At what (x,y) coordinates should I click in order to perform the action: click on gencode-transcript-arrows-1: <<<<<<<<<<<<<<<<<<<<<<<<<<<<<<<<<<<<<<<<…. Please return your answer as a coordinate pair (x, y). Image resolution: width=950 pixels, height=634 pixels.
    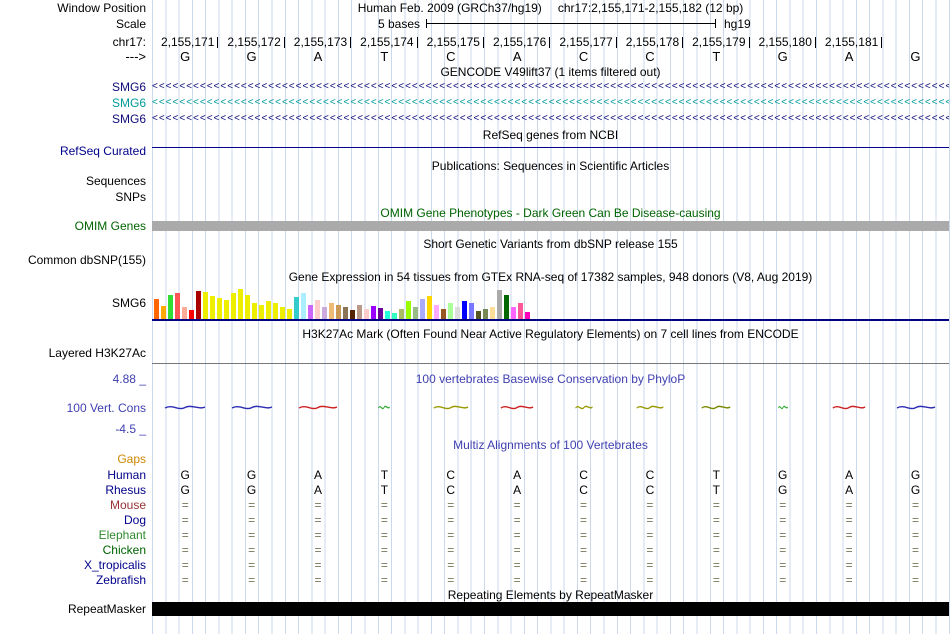
    Looking at the image, I should click on (550, 86).